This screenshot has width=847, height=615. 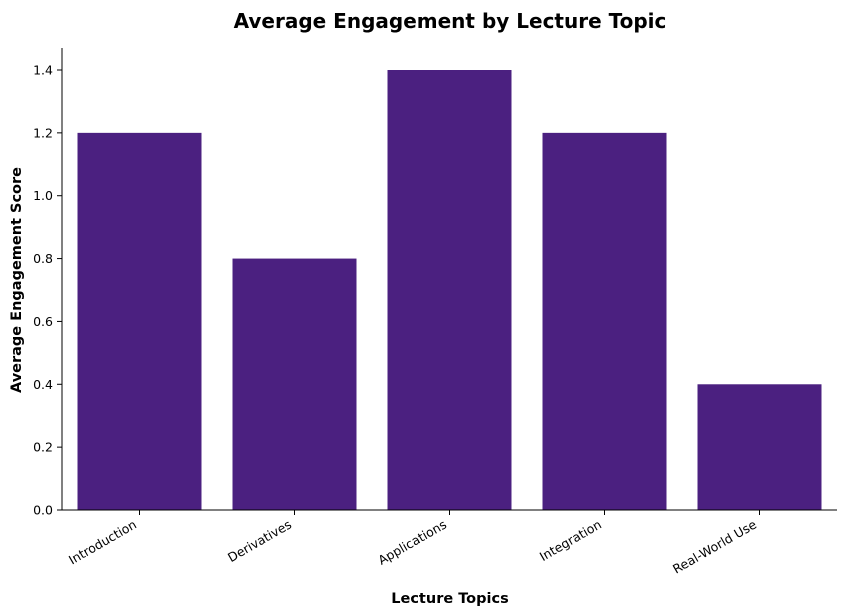 What do you see at coordinates (43, 384) in the screenshot?
I see `y-tick-label: 0.4` at bounding box center [43, 384].